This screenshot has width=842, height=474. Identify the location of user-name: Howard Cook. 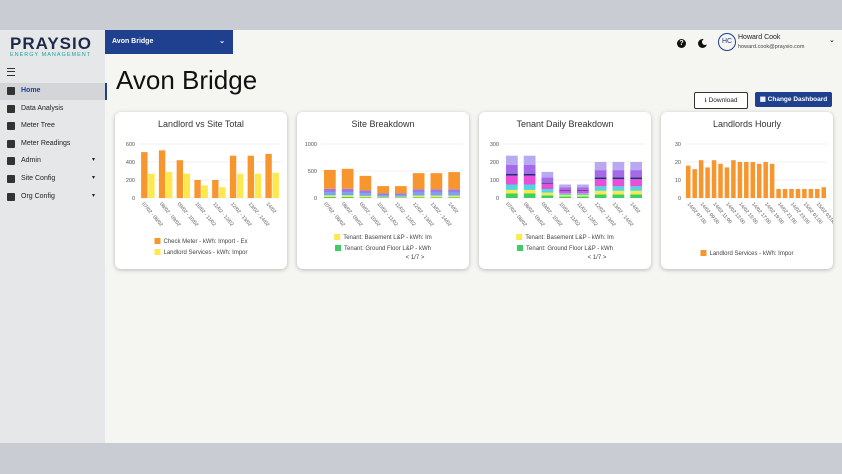
(759, 37).